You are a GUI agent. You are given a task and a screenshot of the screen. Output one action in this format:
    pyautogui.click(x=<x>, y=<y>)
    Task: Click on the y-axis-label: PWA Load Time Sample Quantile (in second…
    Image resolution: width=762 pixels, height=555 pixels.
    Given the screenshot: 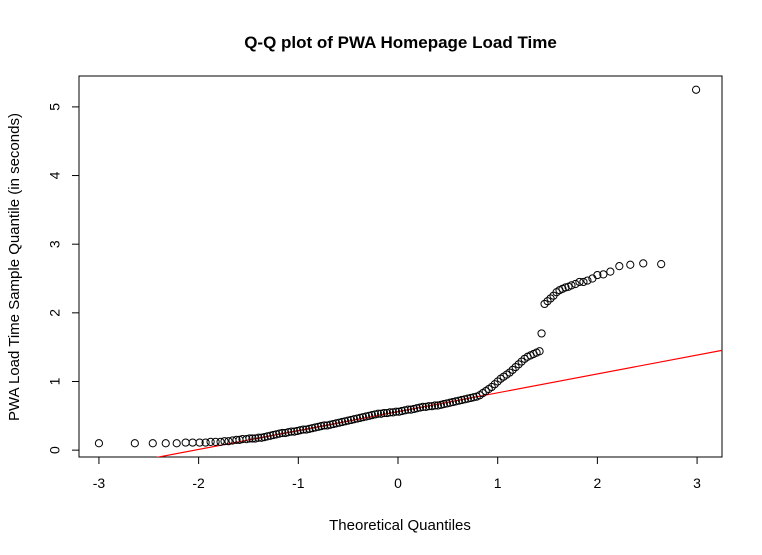 What is the action you would take?
    pyautogui.click(x=14, y=267)
    